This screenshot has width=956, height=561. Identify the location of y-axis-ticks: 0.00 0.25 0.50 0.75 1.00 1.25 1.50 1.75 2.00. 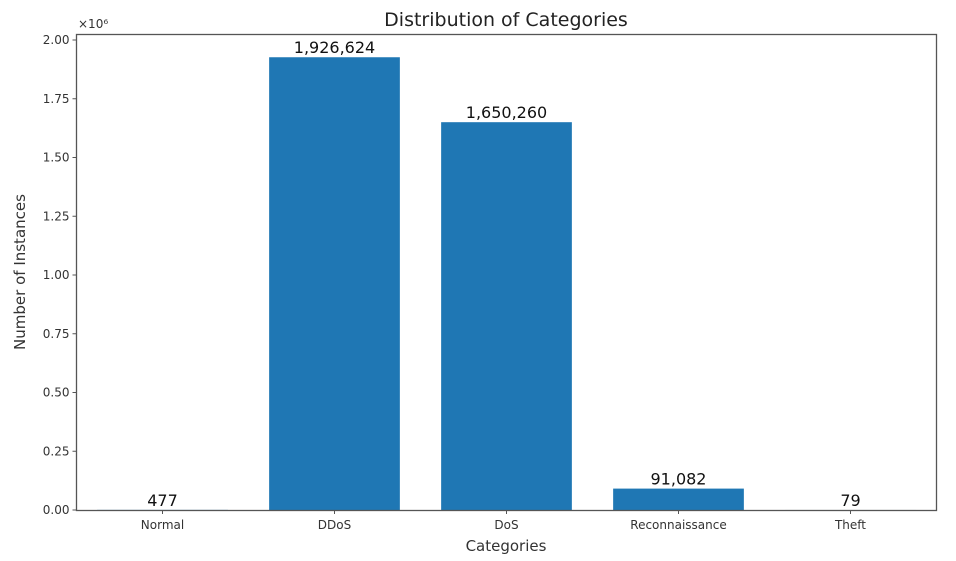
(60, 275).